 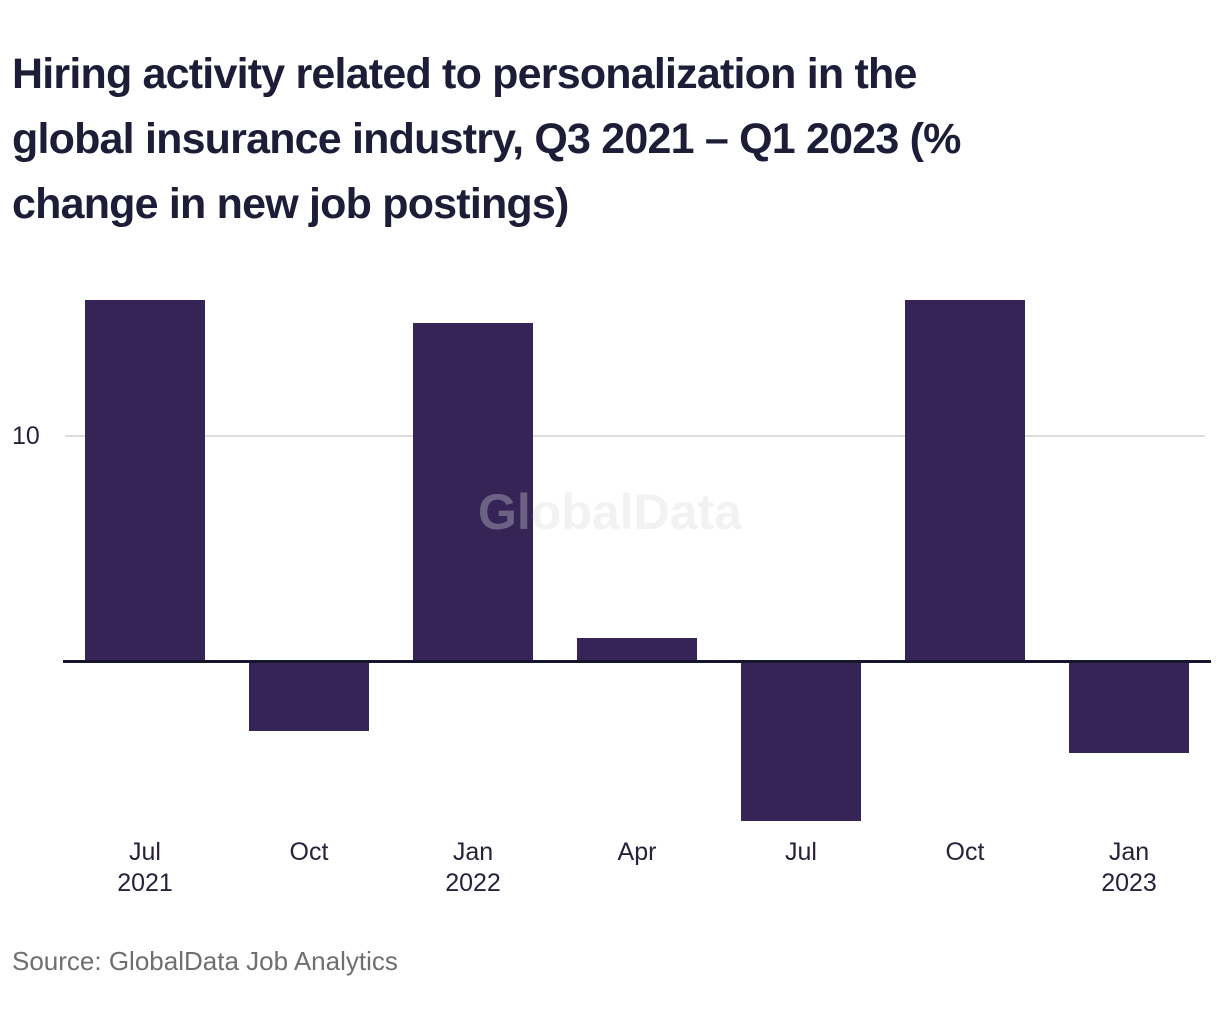 What do you see at coordinates (473, 492) in the screenshot?
I see `bar-jan-2022` at bounding box center [473, 492].